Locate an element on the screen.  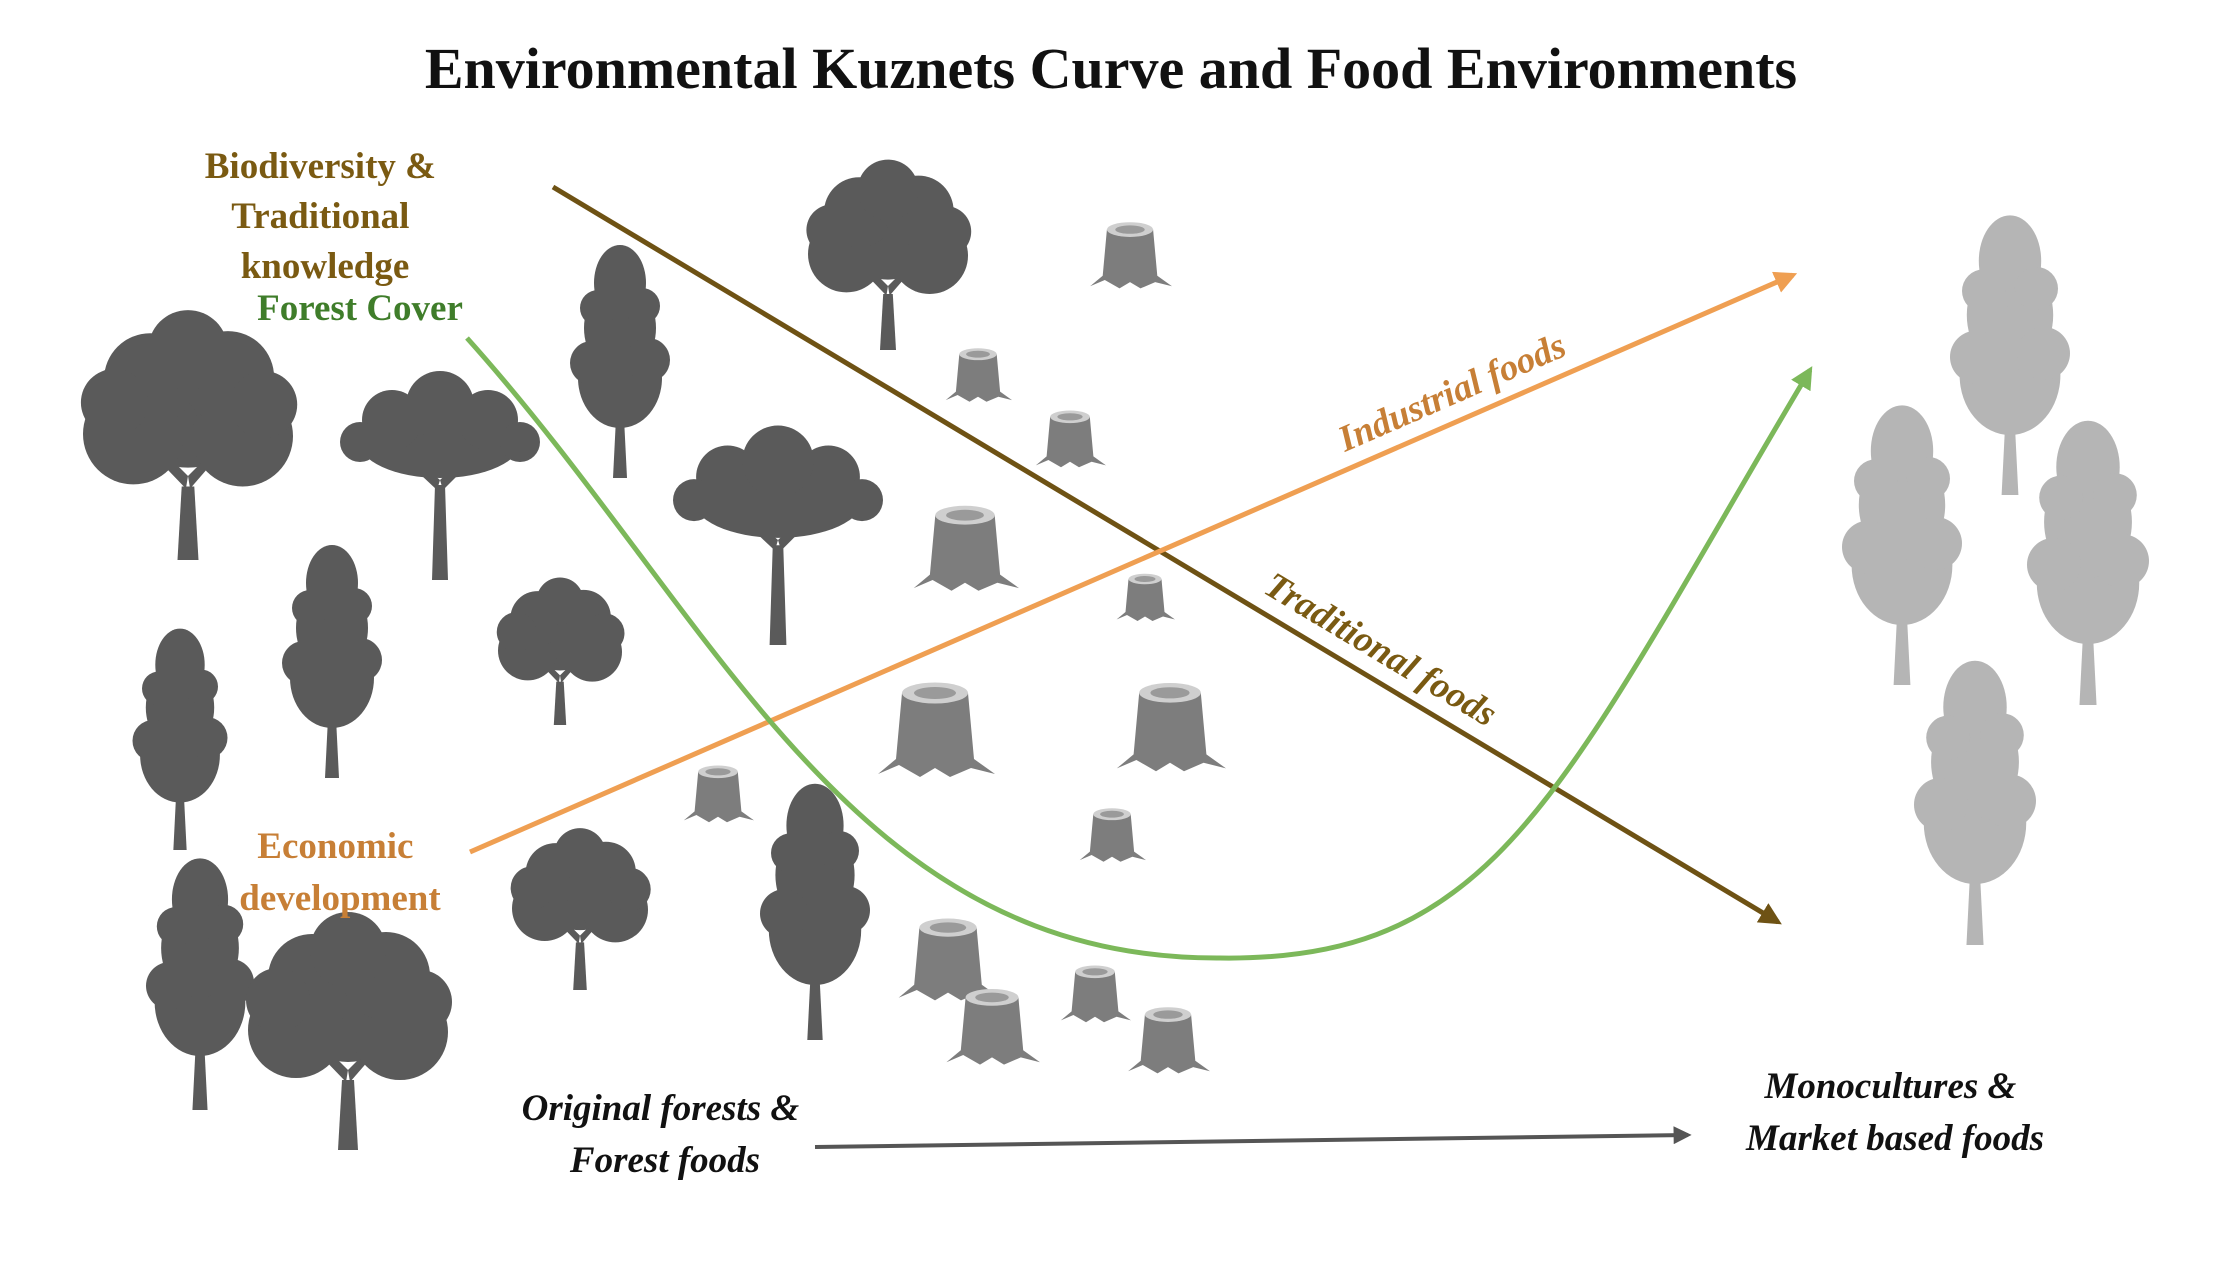
destination-label: Monocultures & Market based foods is located at coordinates (1894, 1112).